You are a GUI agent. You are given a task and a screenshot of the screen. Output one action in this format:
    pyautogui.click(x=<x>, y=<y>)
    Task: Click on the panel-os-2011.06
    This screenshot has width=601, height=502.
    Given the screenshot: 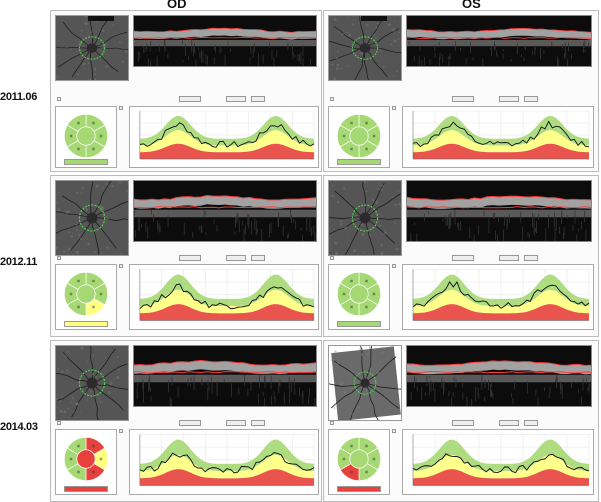 What is the action you would take?
    pyautogui.click(x=461, y=91)
    